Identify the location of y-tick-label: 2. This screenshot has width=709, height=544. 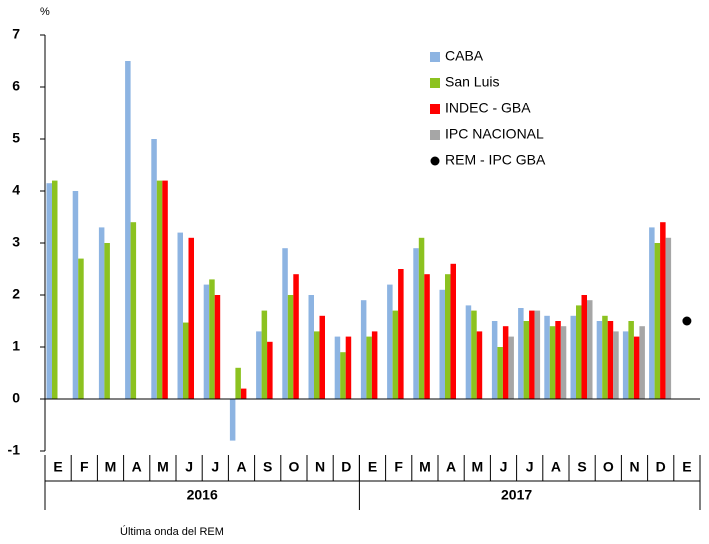
(16, 294).